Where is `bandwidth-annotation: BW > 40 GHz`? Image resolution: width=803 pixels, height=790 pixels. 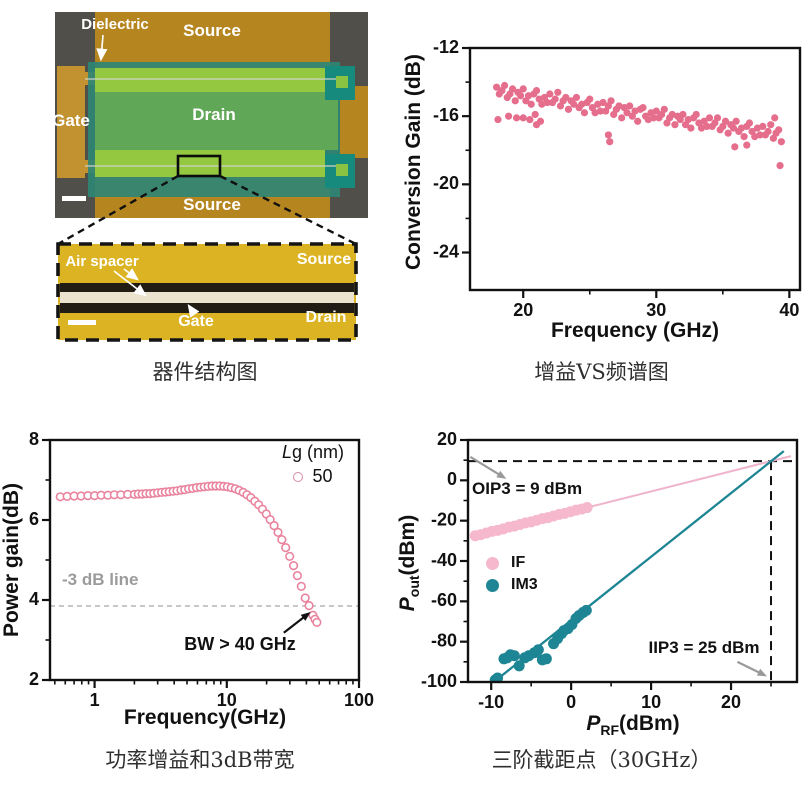
bandwidth-annotation: BW > 40 GHz is located at coordinates (240, 644).